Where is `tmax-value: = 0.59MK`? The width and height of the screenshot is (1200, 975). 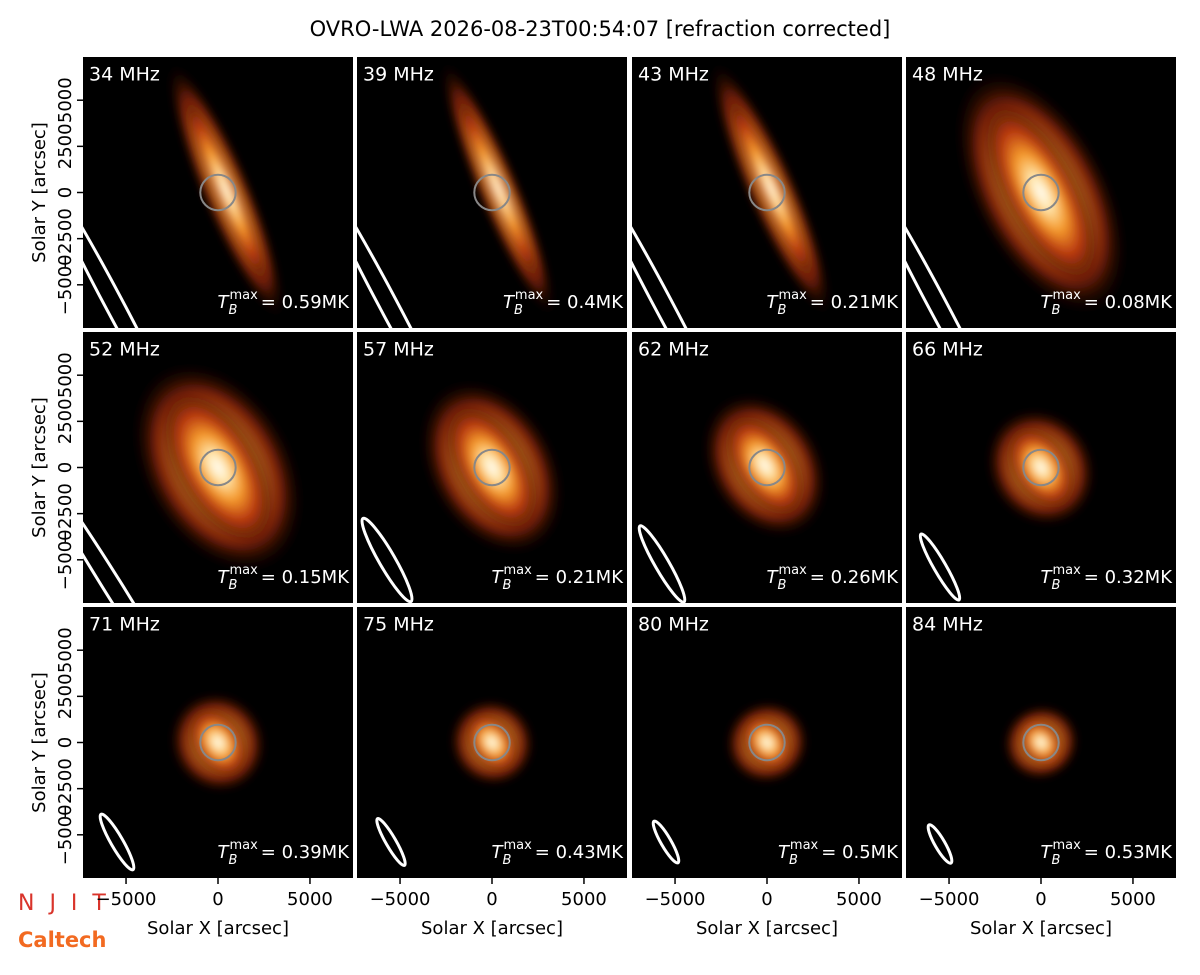 tmax-value: = 0.59MK is located at coordinates (305, 302).